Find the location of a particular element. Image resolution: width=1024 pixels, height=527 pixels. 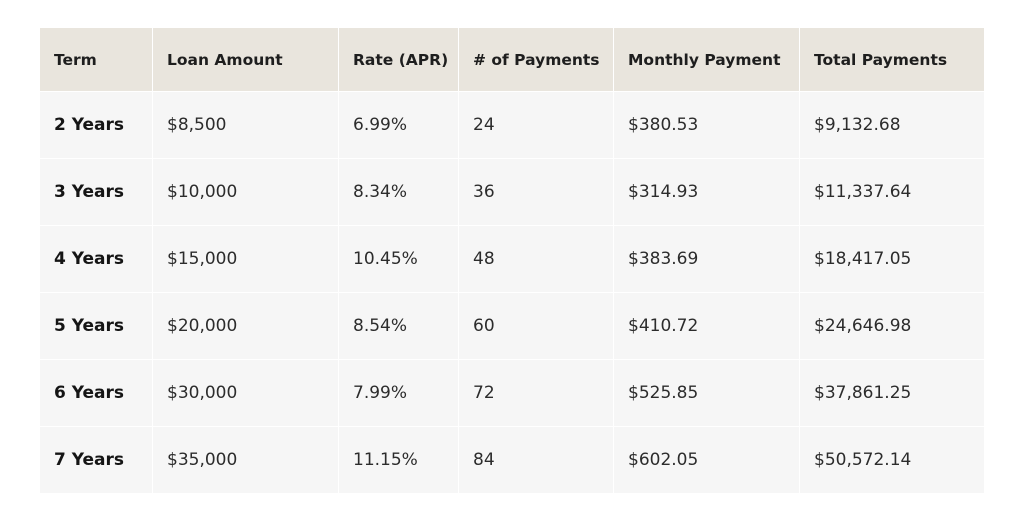

cell-loan-amount: $20,000 is located at coordinates (246, 325).